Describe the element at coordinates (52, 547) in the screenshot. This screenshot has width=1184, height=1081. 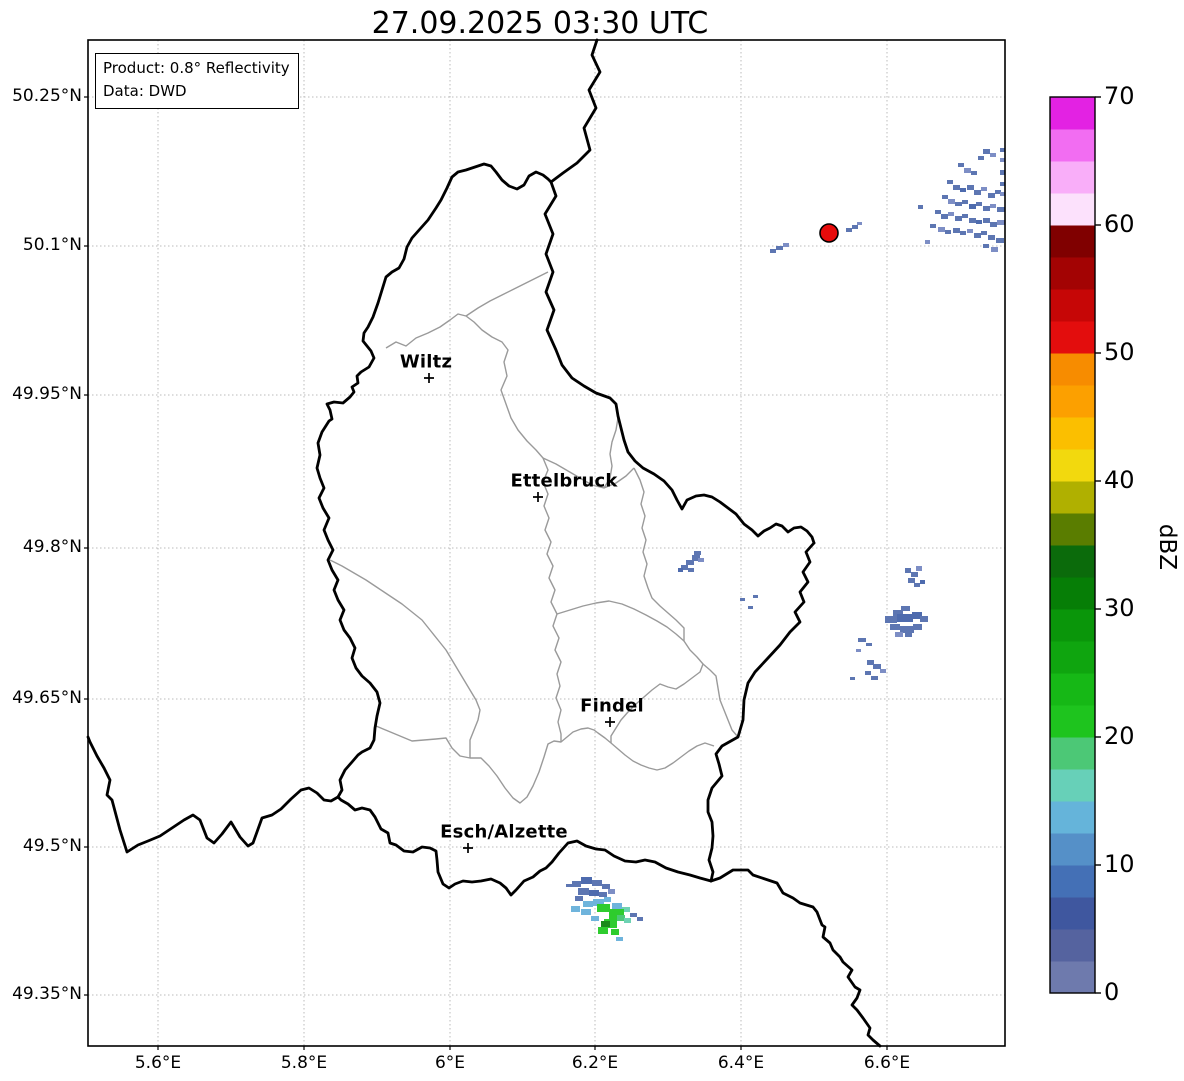
I see `lat-tick-label: 49.8°N` at that location.